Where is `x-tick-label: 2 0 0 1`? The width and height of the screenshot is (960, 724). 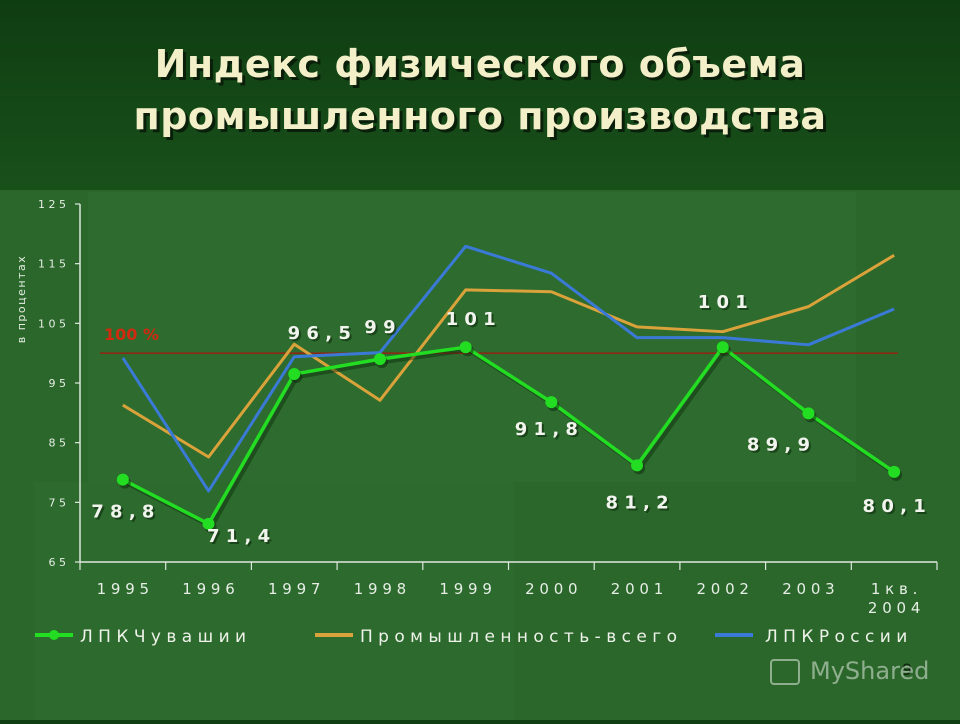
x-tick-label: 2 0 0 1 is located at coordinates (637, 589).